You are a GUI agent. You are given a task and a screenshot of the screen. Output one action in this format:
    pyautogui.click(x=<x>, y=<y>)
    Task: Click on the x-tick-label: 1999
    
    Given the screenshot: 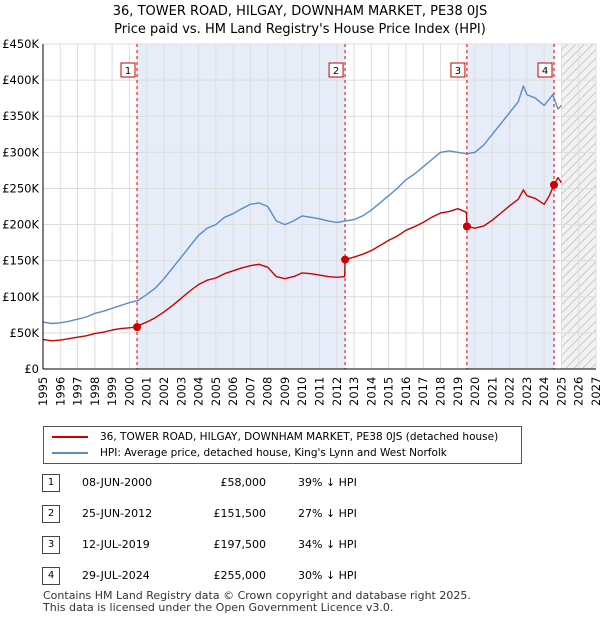 What is the action you would take?
    pyautogui.click(x=112, y=391)
    